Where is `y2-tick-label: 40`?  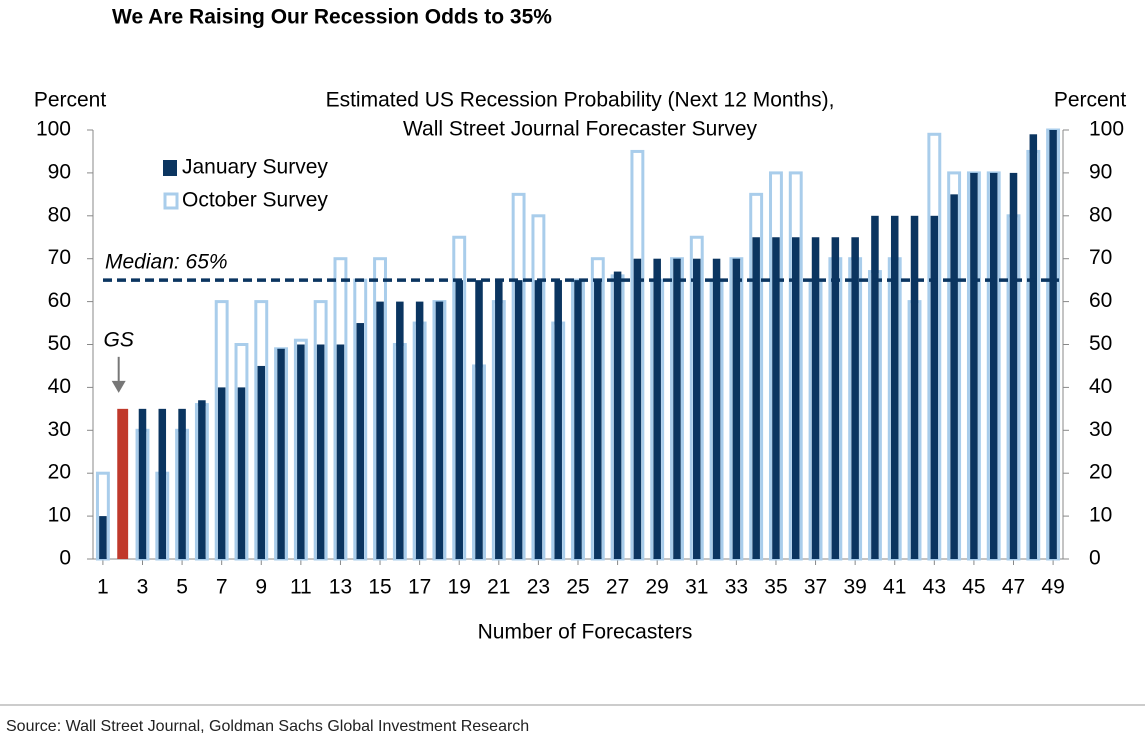 y2-tick-label: 40 is located at coordinates (1100, 386).